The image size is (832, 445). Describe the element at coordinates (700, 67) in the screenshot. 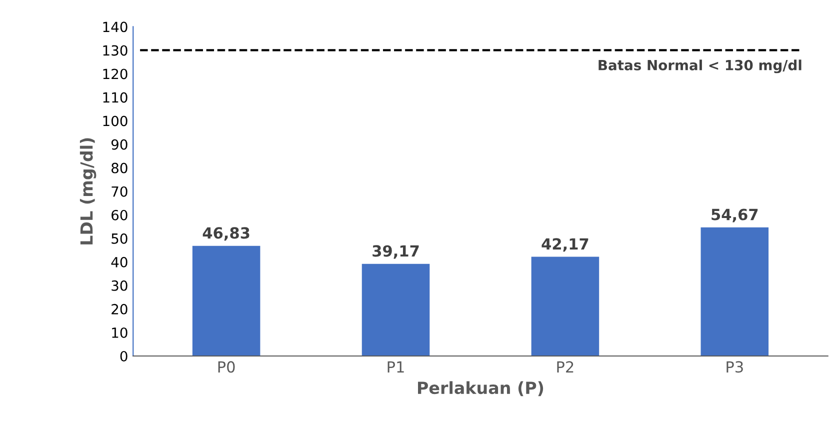

I see `ref-line-label: Batas Normal < 130 mg/dl` at that location.